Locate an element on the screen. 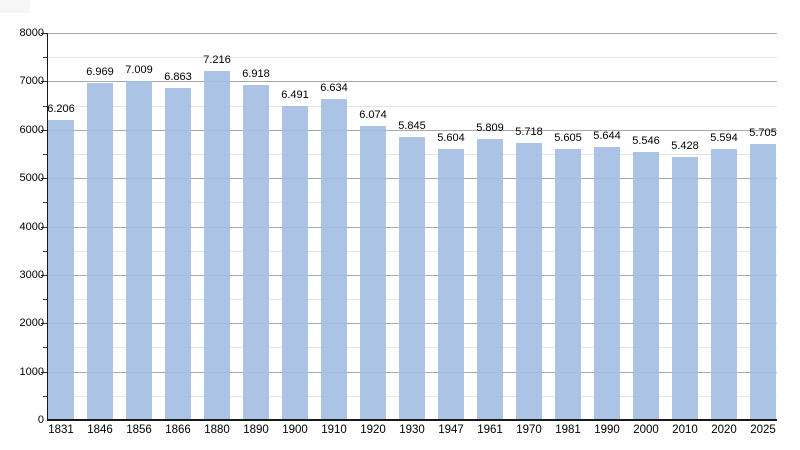 This screenshot has width=800, height=450. x-tick-label: 2025 is located at coordinates (763, 430).